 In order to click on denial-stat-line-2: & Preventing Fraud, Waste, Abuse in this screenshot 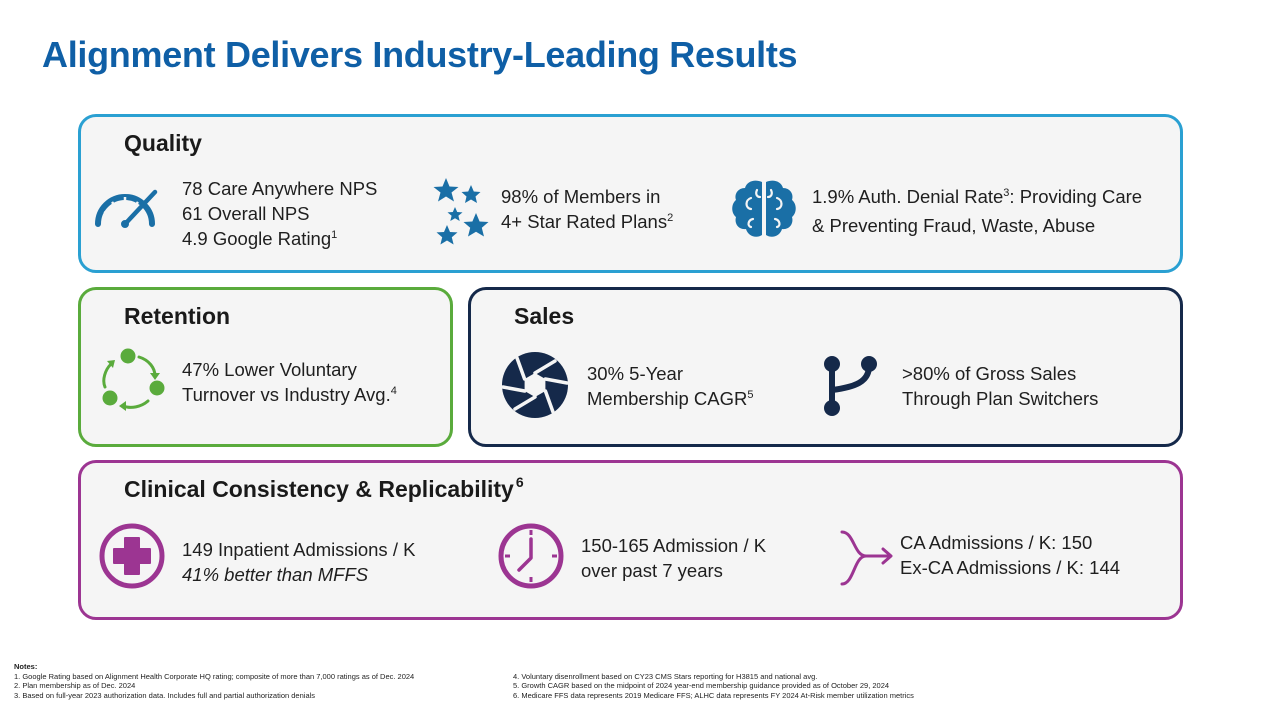, I will do `click(954, 225)`.